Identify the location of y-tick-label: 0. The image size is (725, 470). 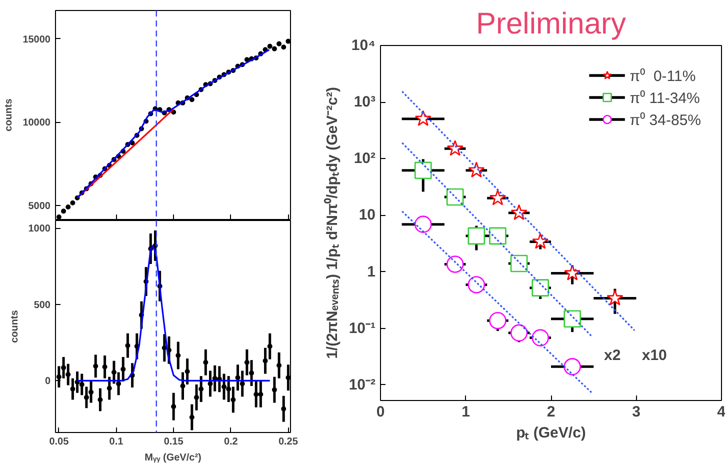
(47, 382).